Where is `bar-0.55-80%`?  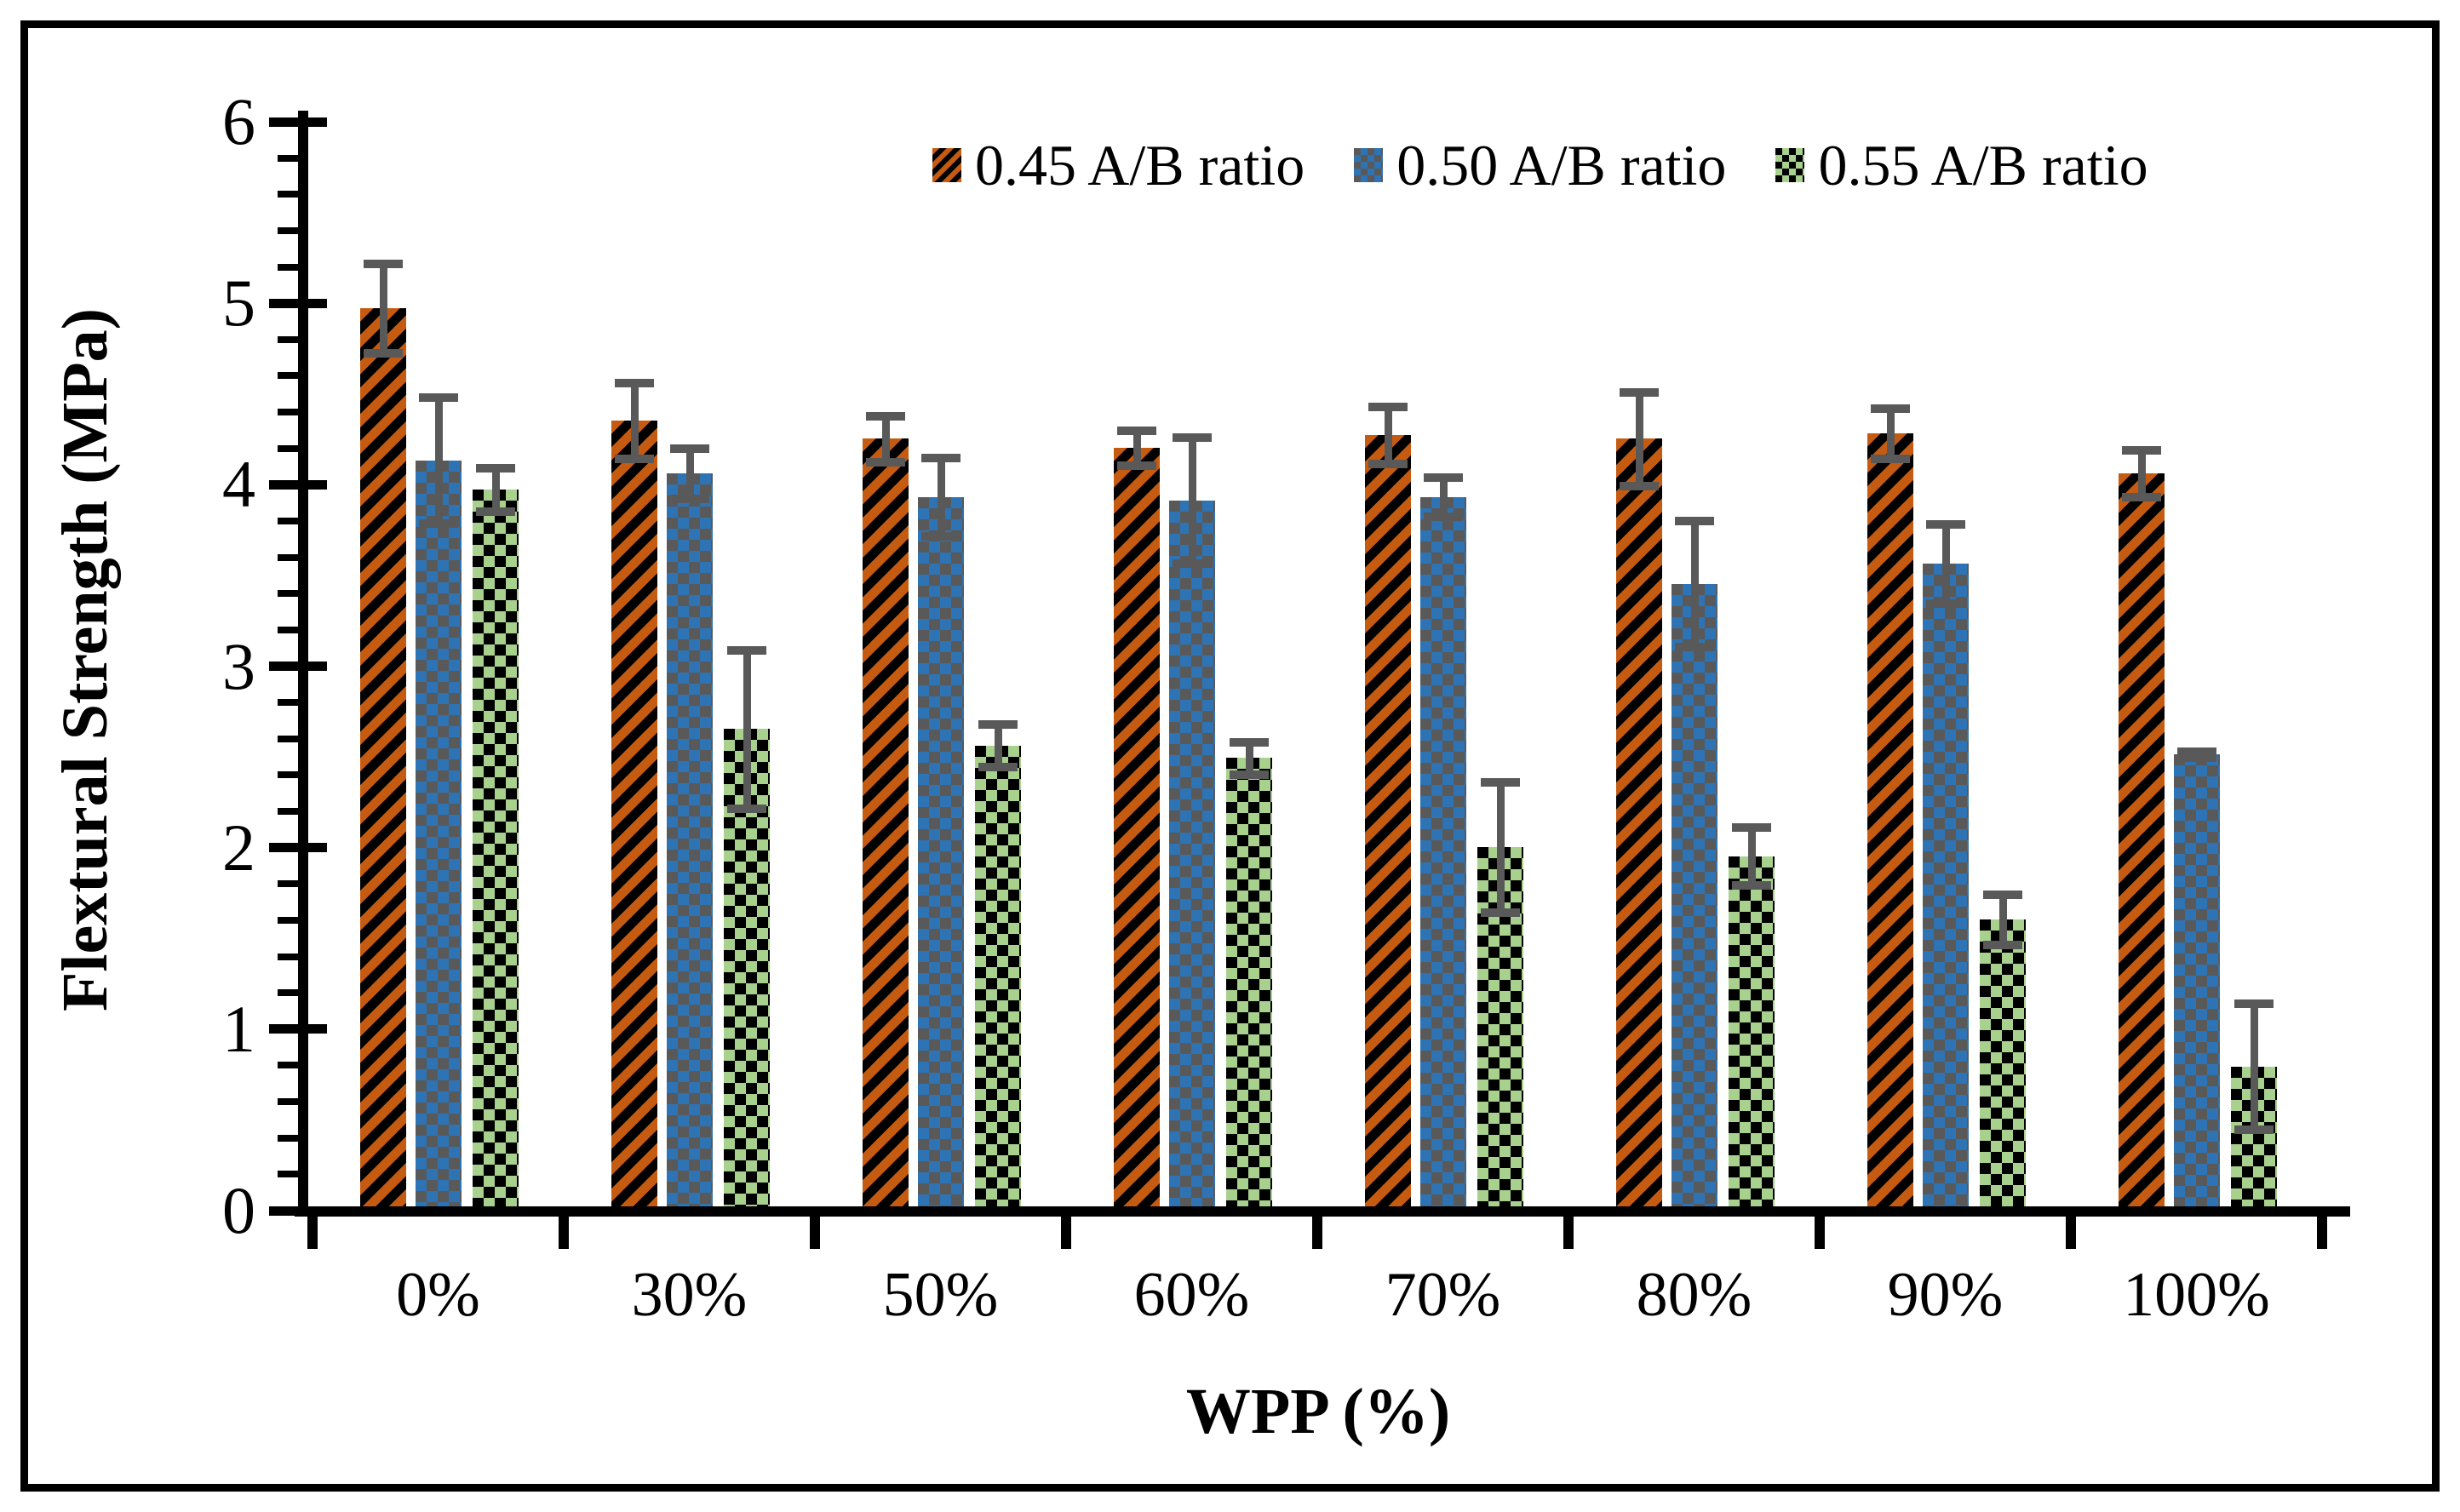
bar-0.55-80% is located at coordinates (1752, 1031).